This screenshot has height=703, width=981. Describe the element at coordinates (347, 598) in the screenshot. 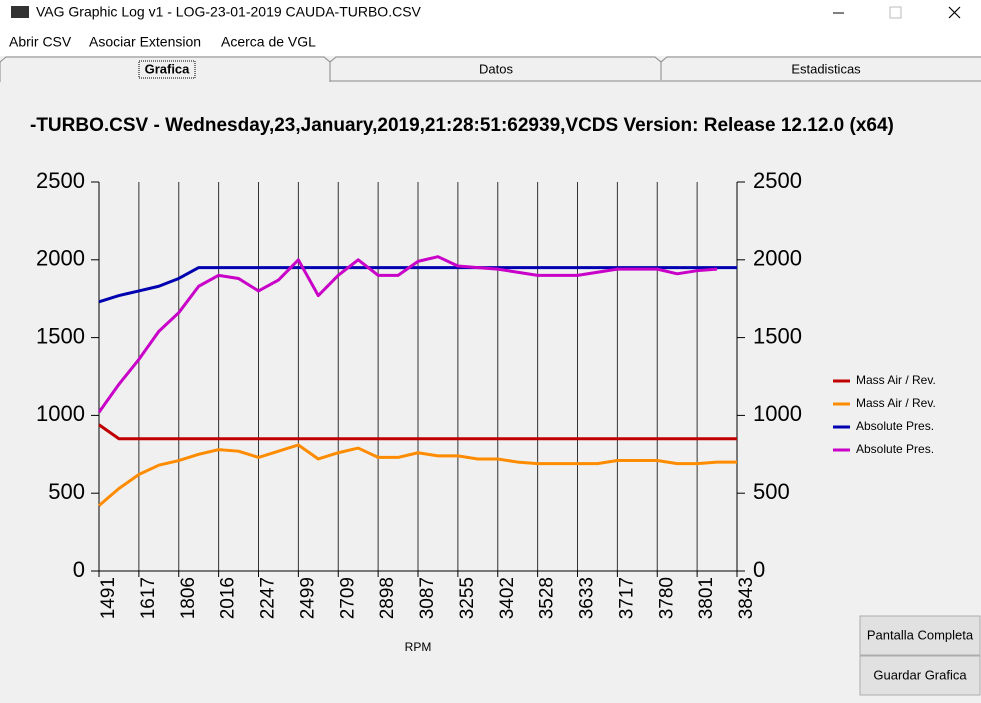

I see `x-tick-label: 2709` at that location.